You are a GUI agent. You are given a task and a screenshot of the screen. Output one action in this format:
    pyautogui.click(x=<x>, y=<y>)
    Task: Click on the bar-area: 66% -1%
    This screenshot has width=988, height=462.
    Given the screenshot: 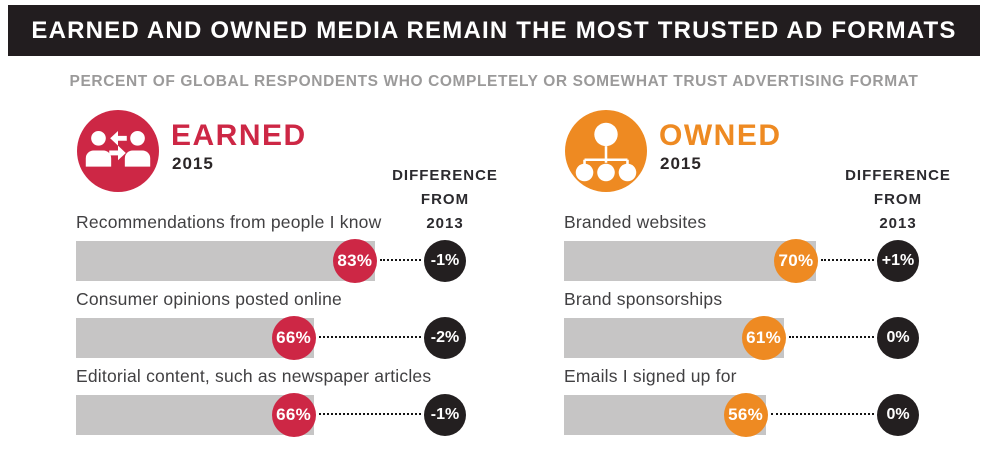 What is the action you would take?
    pyautogui.click(x=294, y=415)
    